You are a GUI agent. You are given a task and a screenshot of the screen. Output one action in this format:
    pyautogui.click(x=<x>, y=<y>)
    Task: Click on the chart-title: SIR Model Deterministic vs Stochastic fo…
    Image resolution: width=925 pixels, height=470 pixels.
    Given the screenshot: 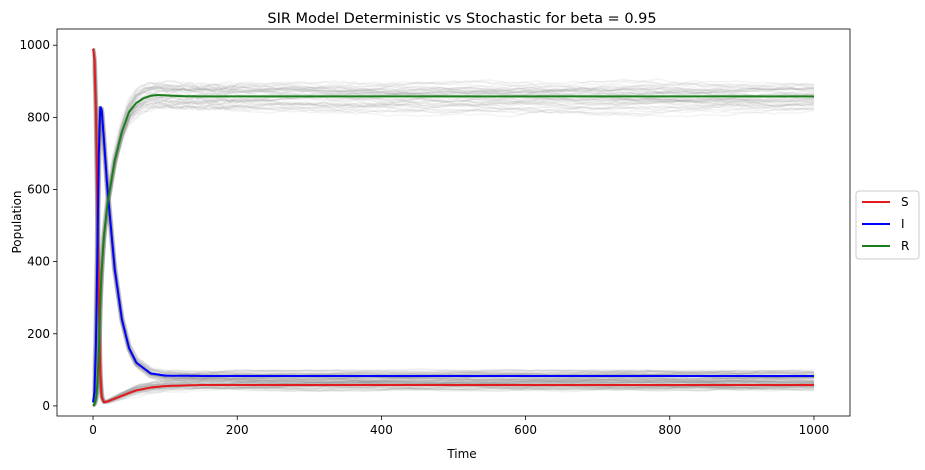 What is the action you would take?
    pyautogui.click(x=461, y=19)
    